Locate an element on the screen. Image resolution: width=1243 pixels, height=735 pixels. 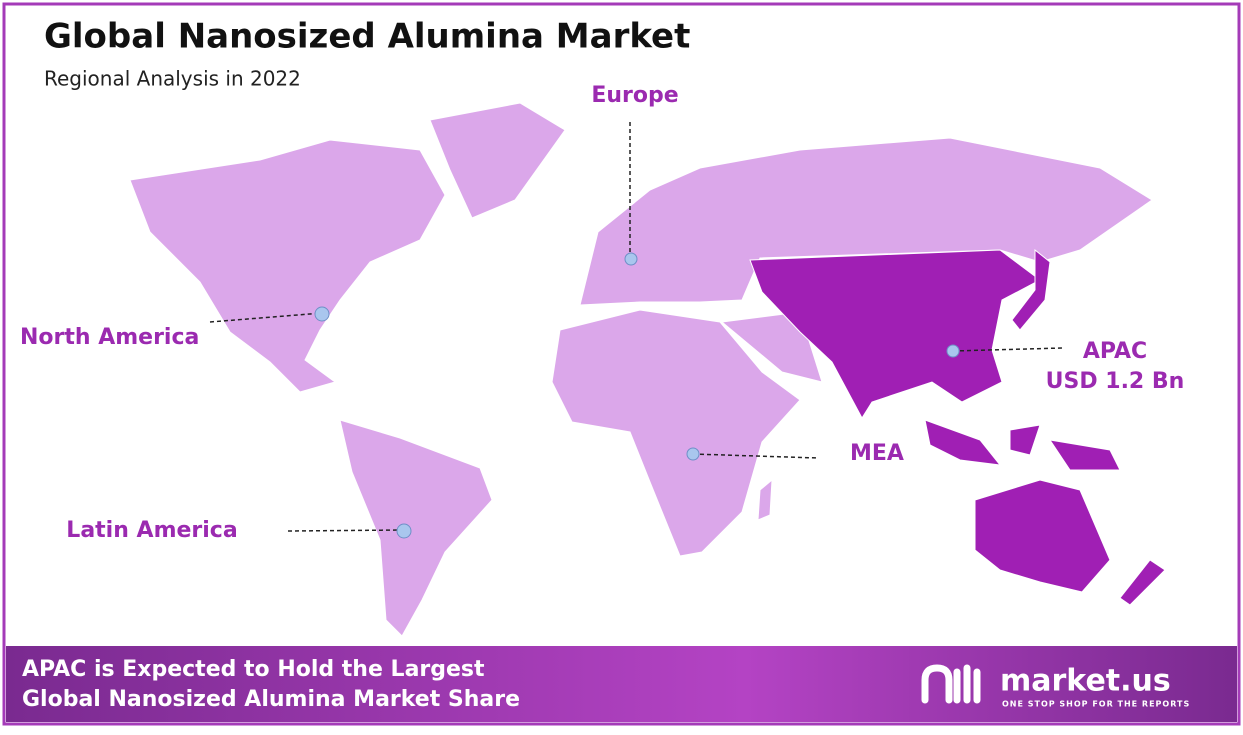
tagline: ONE STOP SHOP FOR THE REPORTS is located at coordinates (1096, 704).